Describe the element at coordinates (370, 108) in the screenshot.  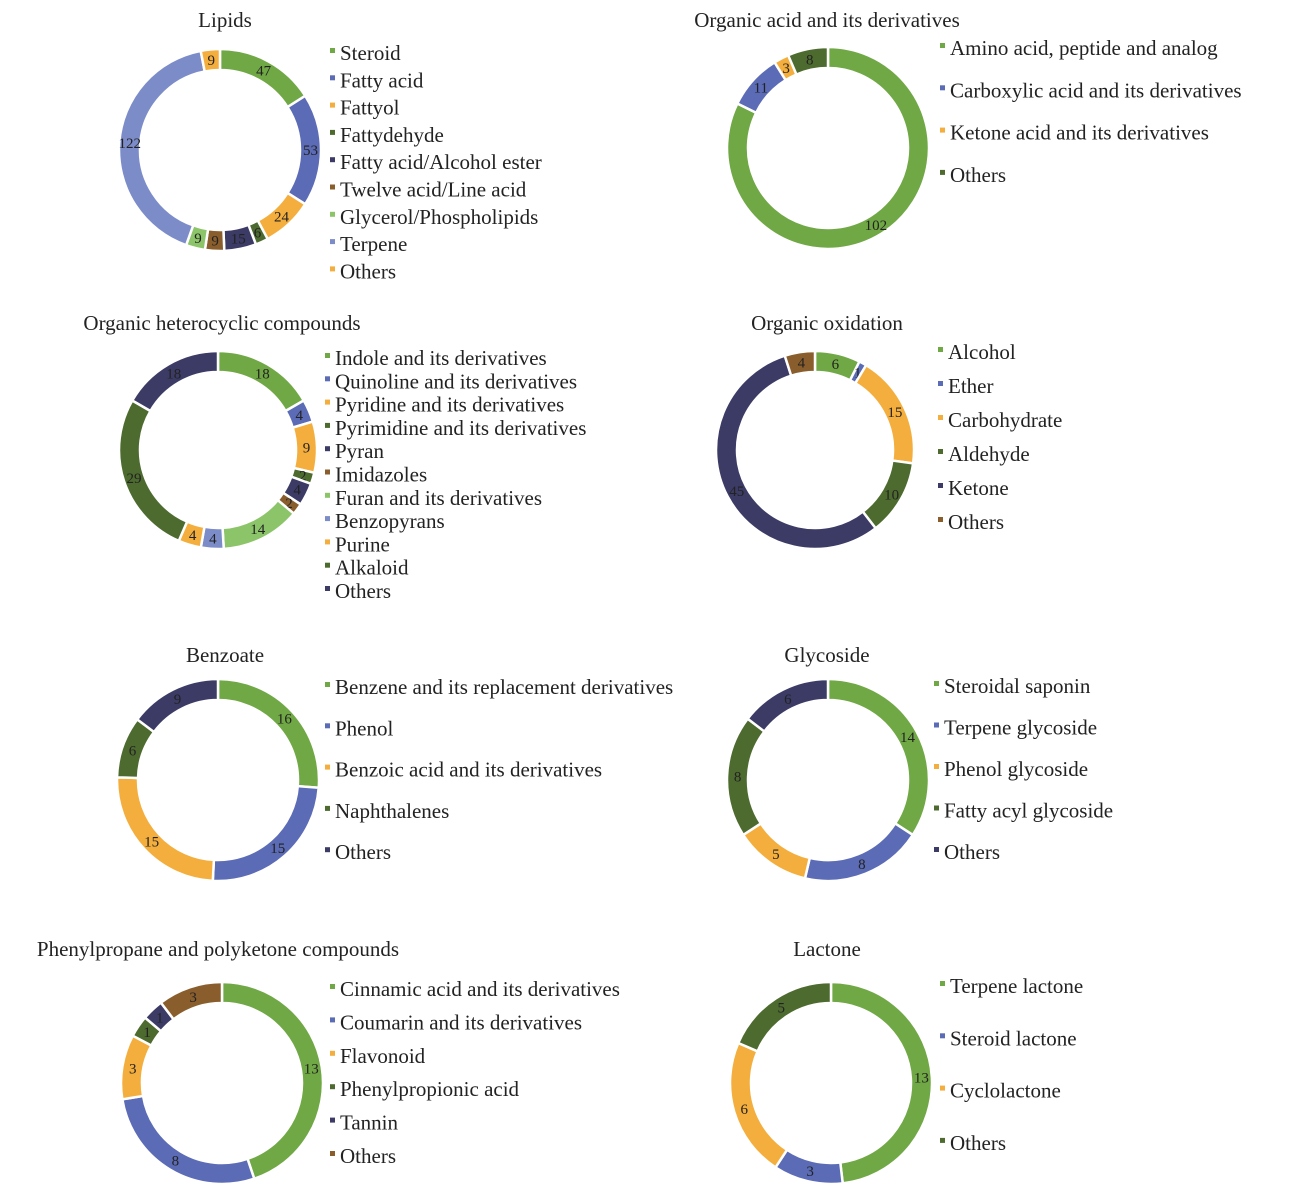
I see `legend-item-fattyol: Fattyol` at that location.